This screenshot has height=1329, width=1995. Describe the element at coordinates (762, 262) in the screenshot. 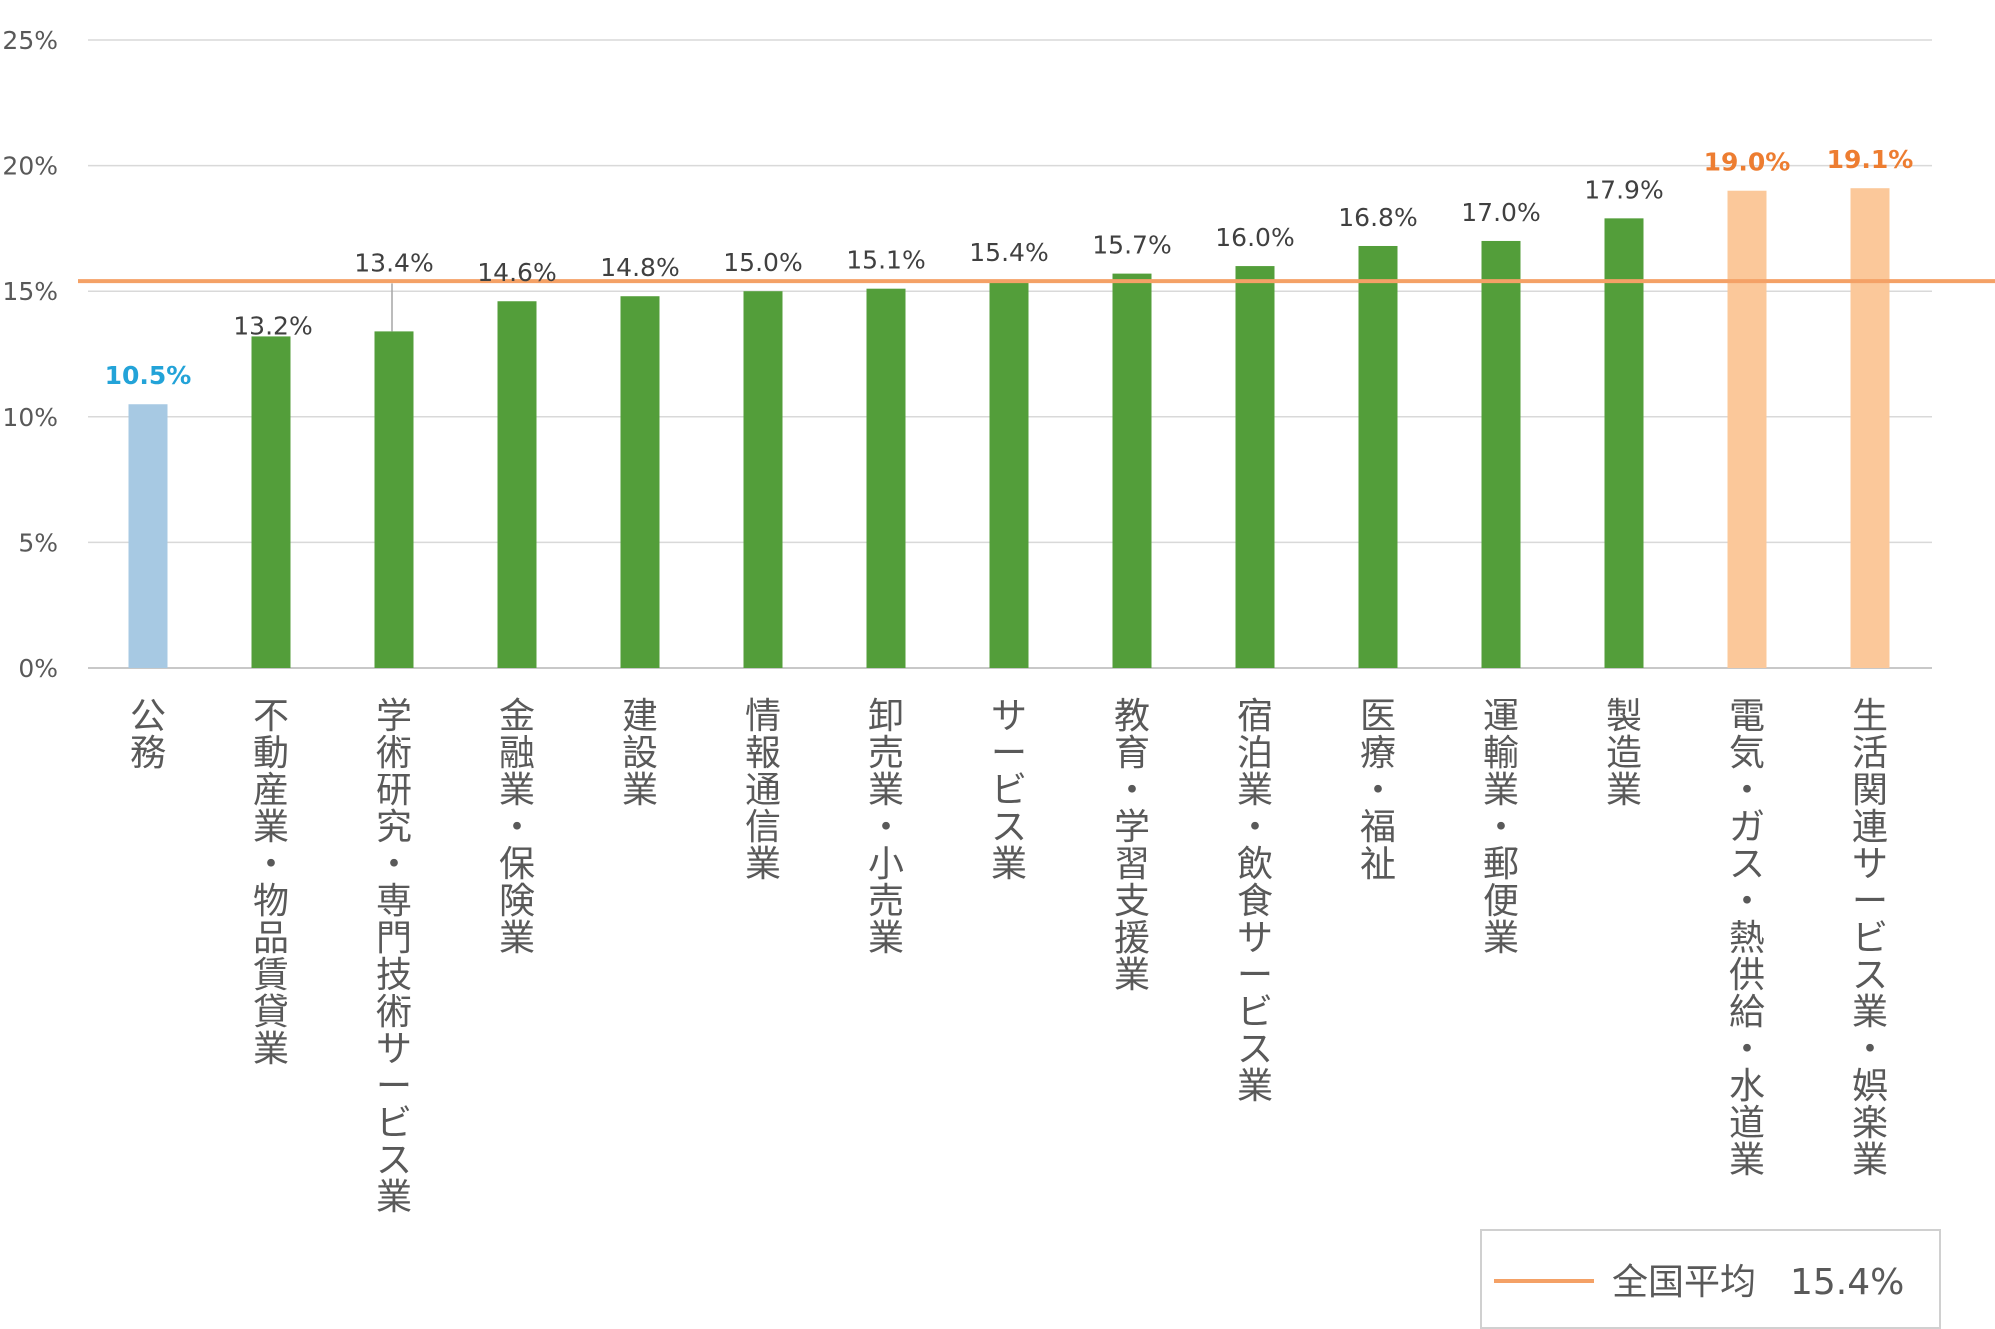

I see `data-label: 15.0%` at that location.